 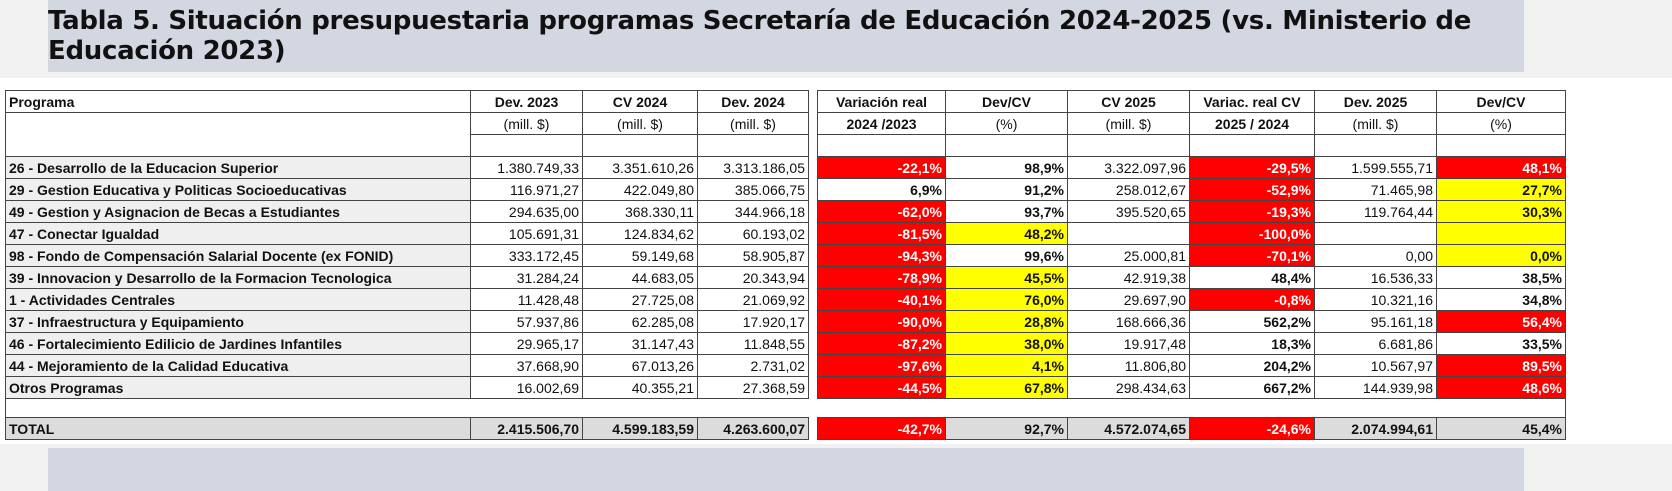 I want to click on value-cell: 1.599.555,71, so click(x=1375, y=167).